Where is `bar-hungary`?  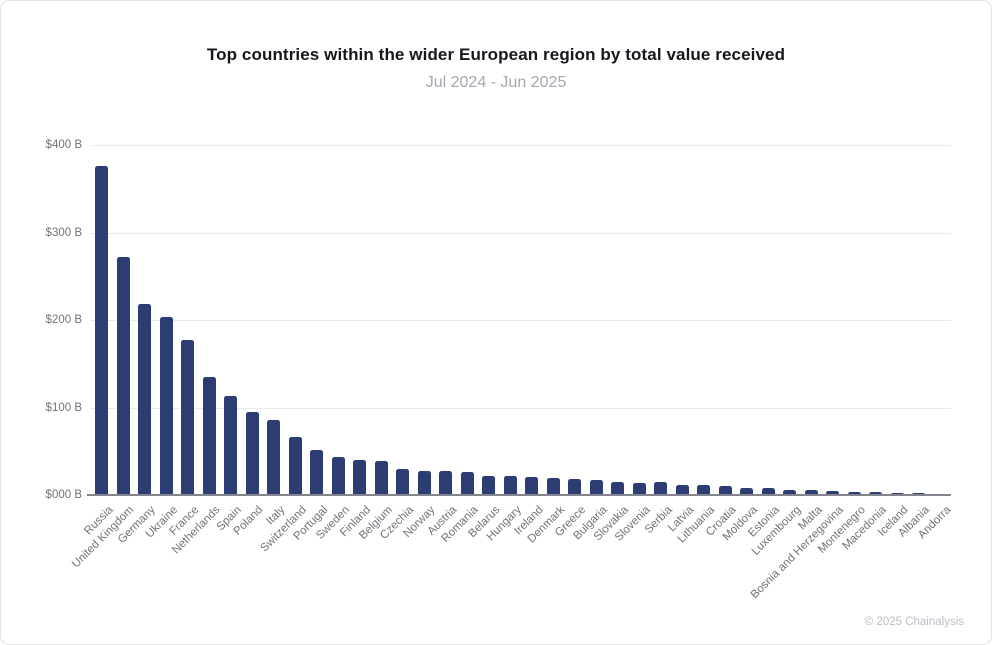 bar-hungary is located at coordinates (510, 485).